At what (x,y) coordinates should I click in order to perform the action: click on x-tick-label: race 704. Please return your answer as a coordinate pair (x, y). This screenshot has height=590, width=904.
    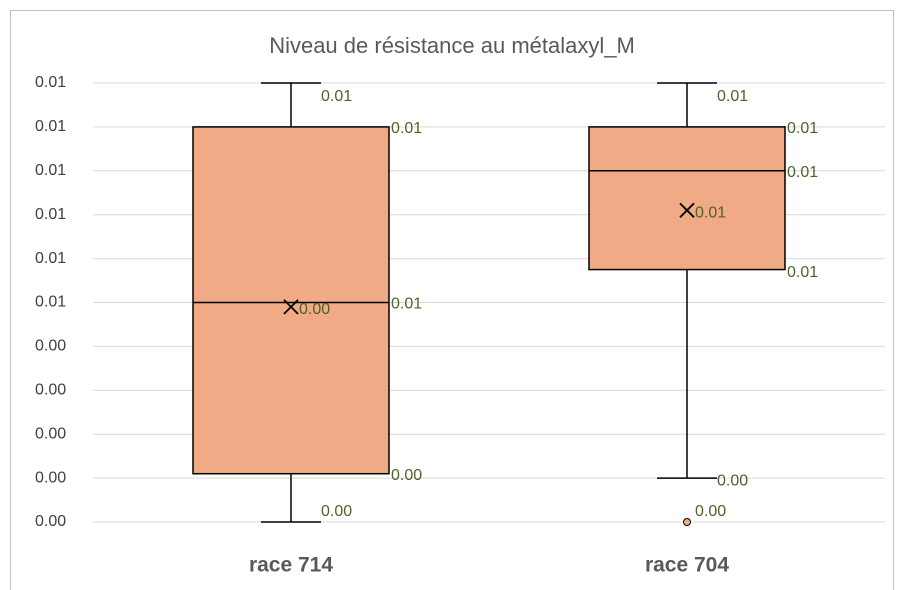
    Looking at the image, I should click on (687, 565).